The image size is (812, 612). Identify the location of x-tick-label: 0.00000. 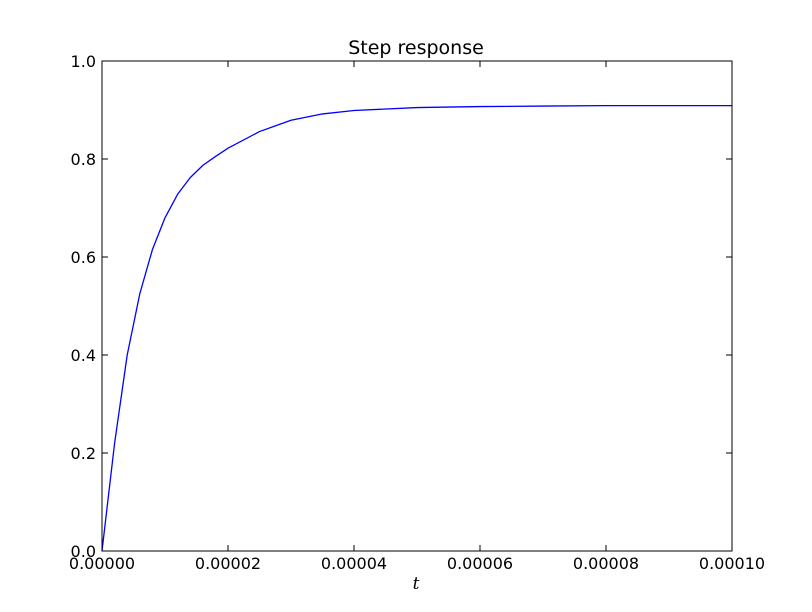
(102, 563).